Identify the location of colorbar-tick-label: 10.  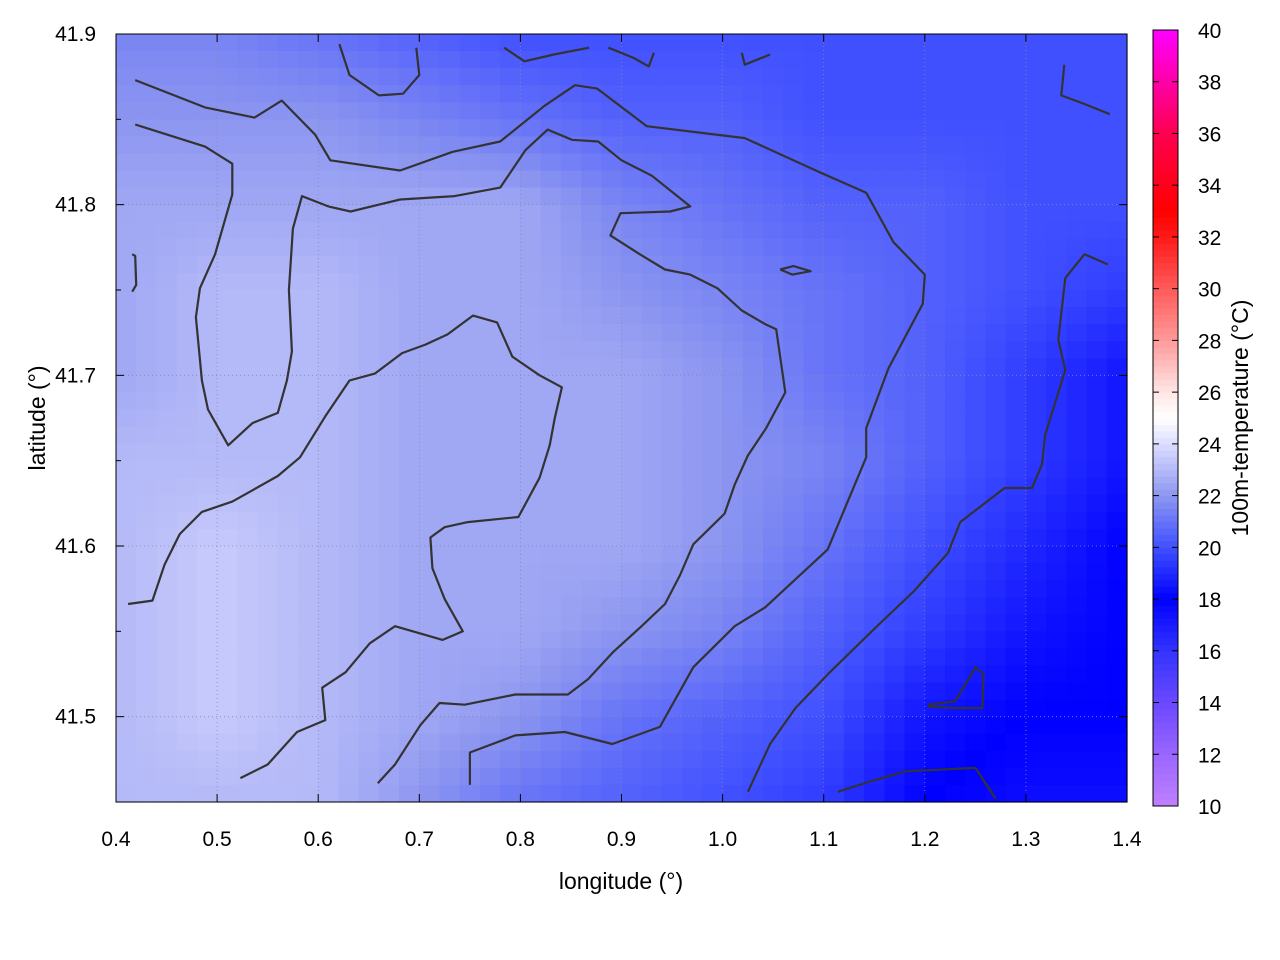
(1209, 807).